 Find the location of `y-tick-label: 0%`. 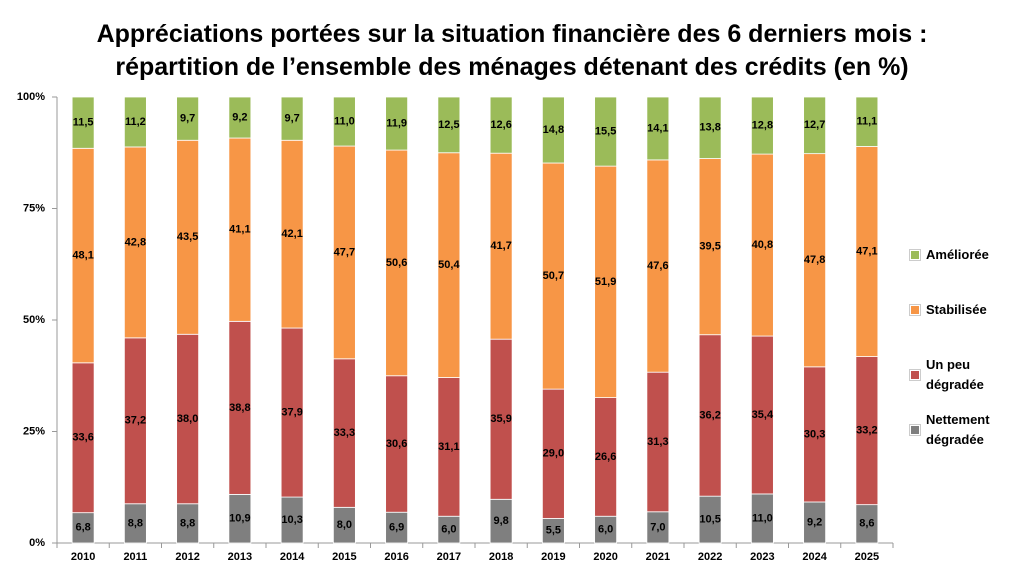

y-tick-label: 0% is located at coordinates (37, 543).